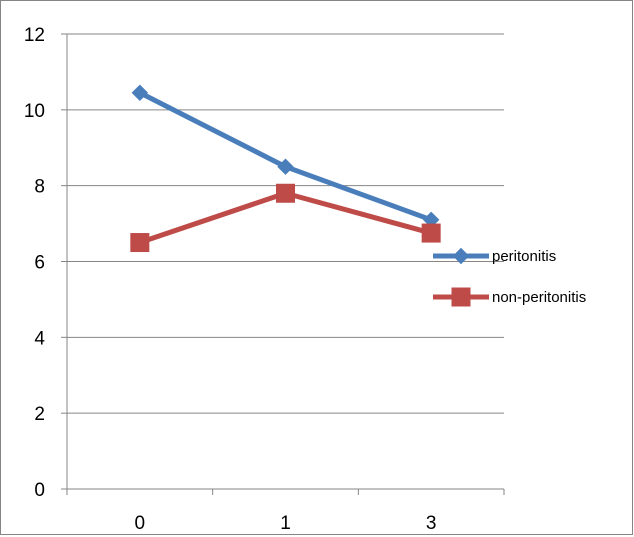 This screenshot has width=634, height=537. What do you see at coordinates (509, 277) in the screenshot?
I see `legend: peritonitis non-peritonitis` at bounding box center [509, 277].